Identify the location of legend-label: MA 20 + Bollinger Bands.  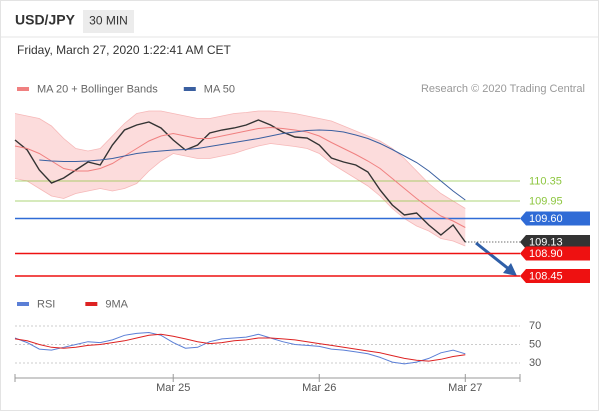
(97, 89).